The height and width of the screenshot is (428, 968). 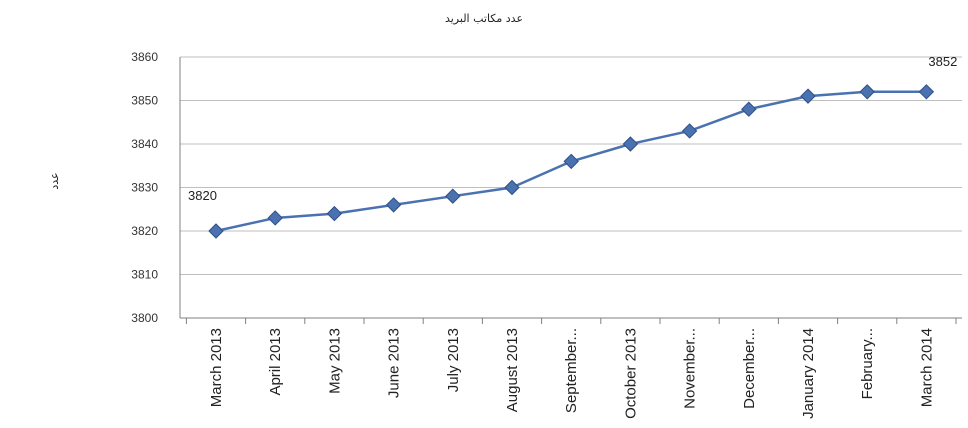 What do you see at coordinates (630, 373) in the screenshot?
I see `x-tick-label: October 2013` at bounding box center [630, 373].